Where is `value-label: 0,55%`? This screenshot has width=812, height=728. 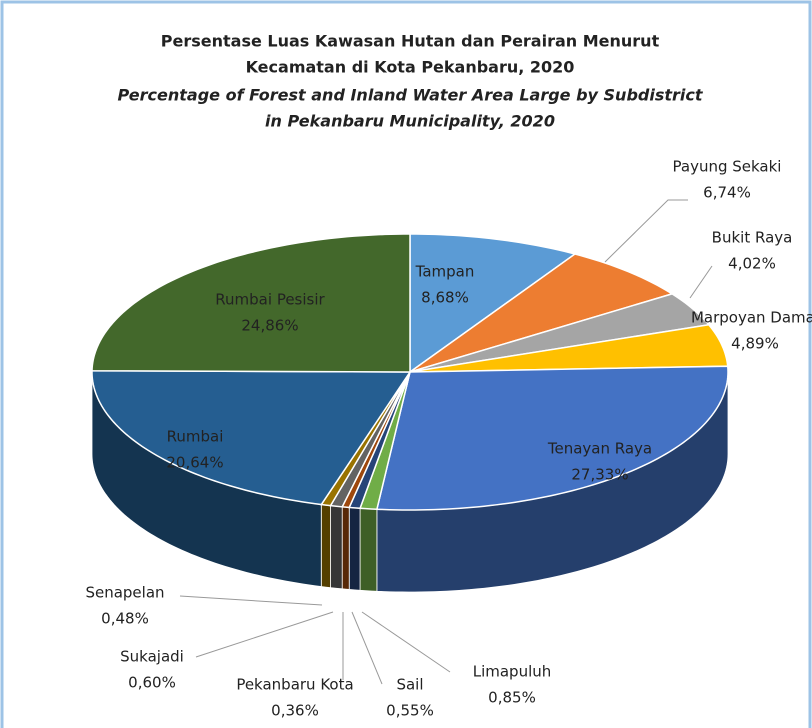 value-label: 0,55% is located at coordinates (410, 711).